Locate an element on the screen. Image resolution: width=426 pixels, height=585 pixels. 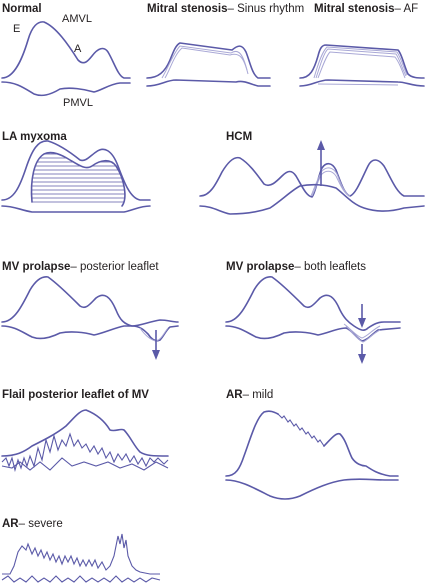
panel-flail: Flail posterior leaflet of MV is located at coordinates (85, 431).